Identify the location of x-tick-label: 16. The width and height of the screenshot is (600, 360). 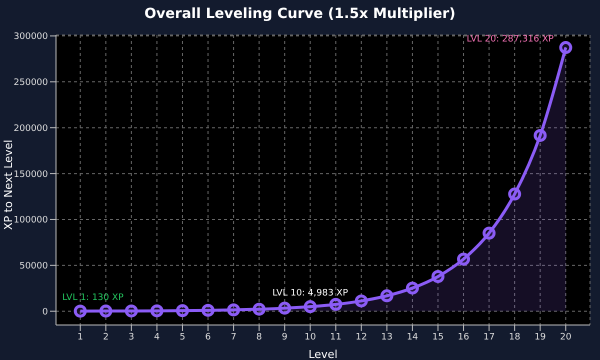
(464, 337).